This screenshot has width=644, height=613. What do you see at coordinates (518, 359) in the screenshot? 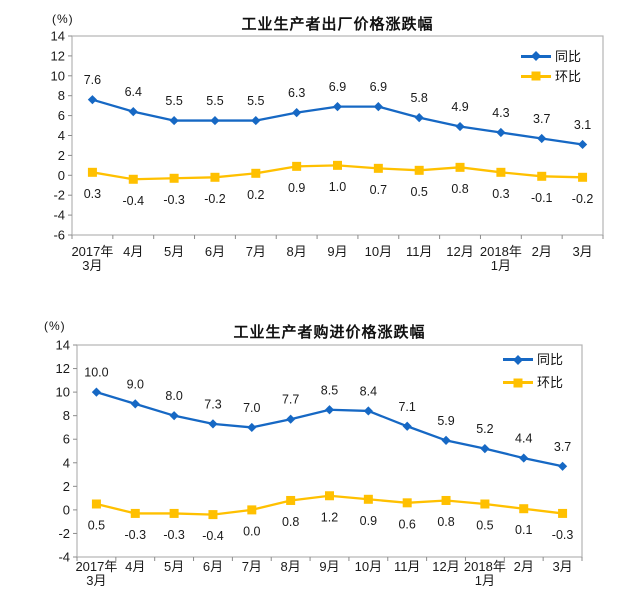
I see `tongbi-legend-line` at bounding box center [518, 359].